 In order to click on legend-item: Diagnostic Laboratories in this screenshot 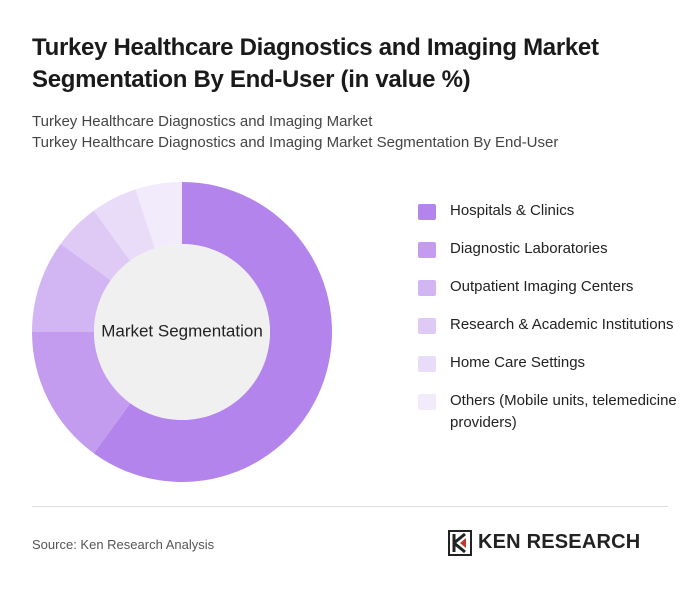, I will do `click(548, 249)`.